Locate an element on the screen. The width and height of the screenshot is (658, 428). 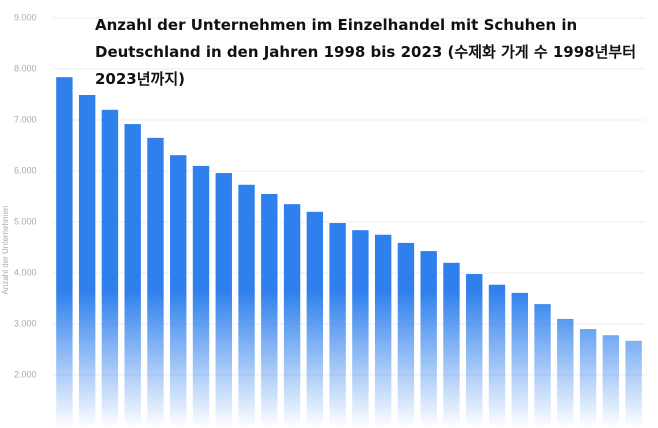
y-axis-label: Anzahl der Unternehmen is located at coordinates (5, 250).